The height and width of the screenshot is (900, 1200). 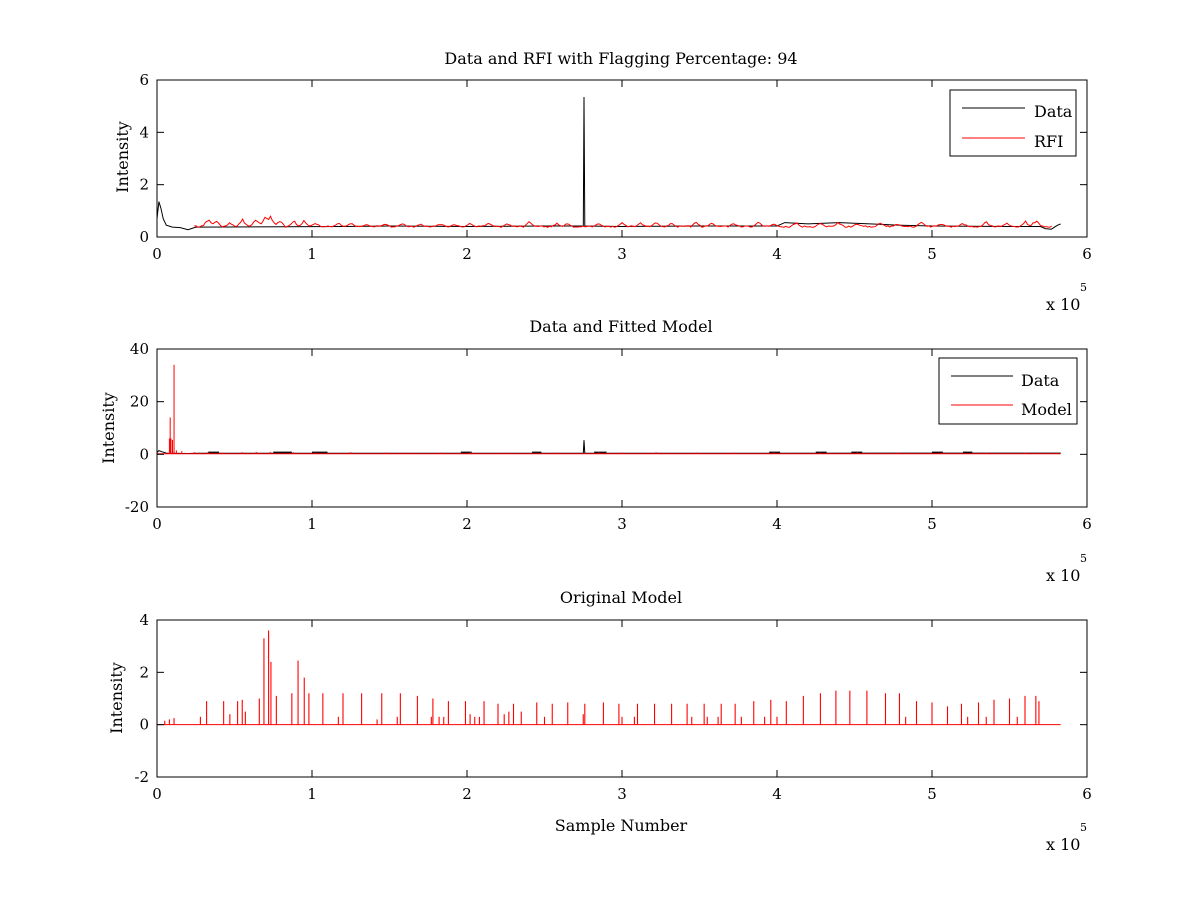 I want to click on y-tick-label: -2, so click(x=141, y=777).